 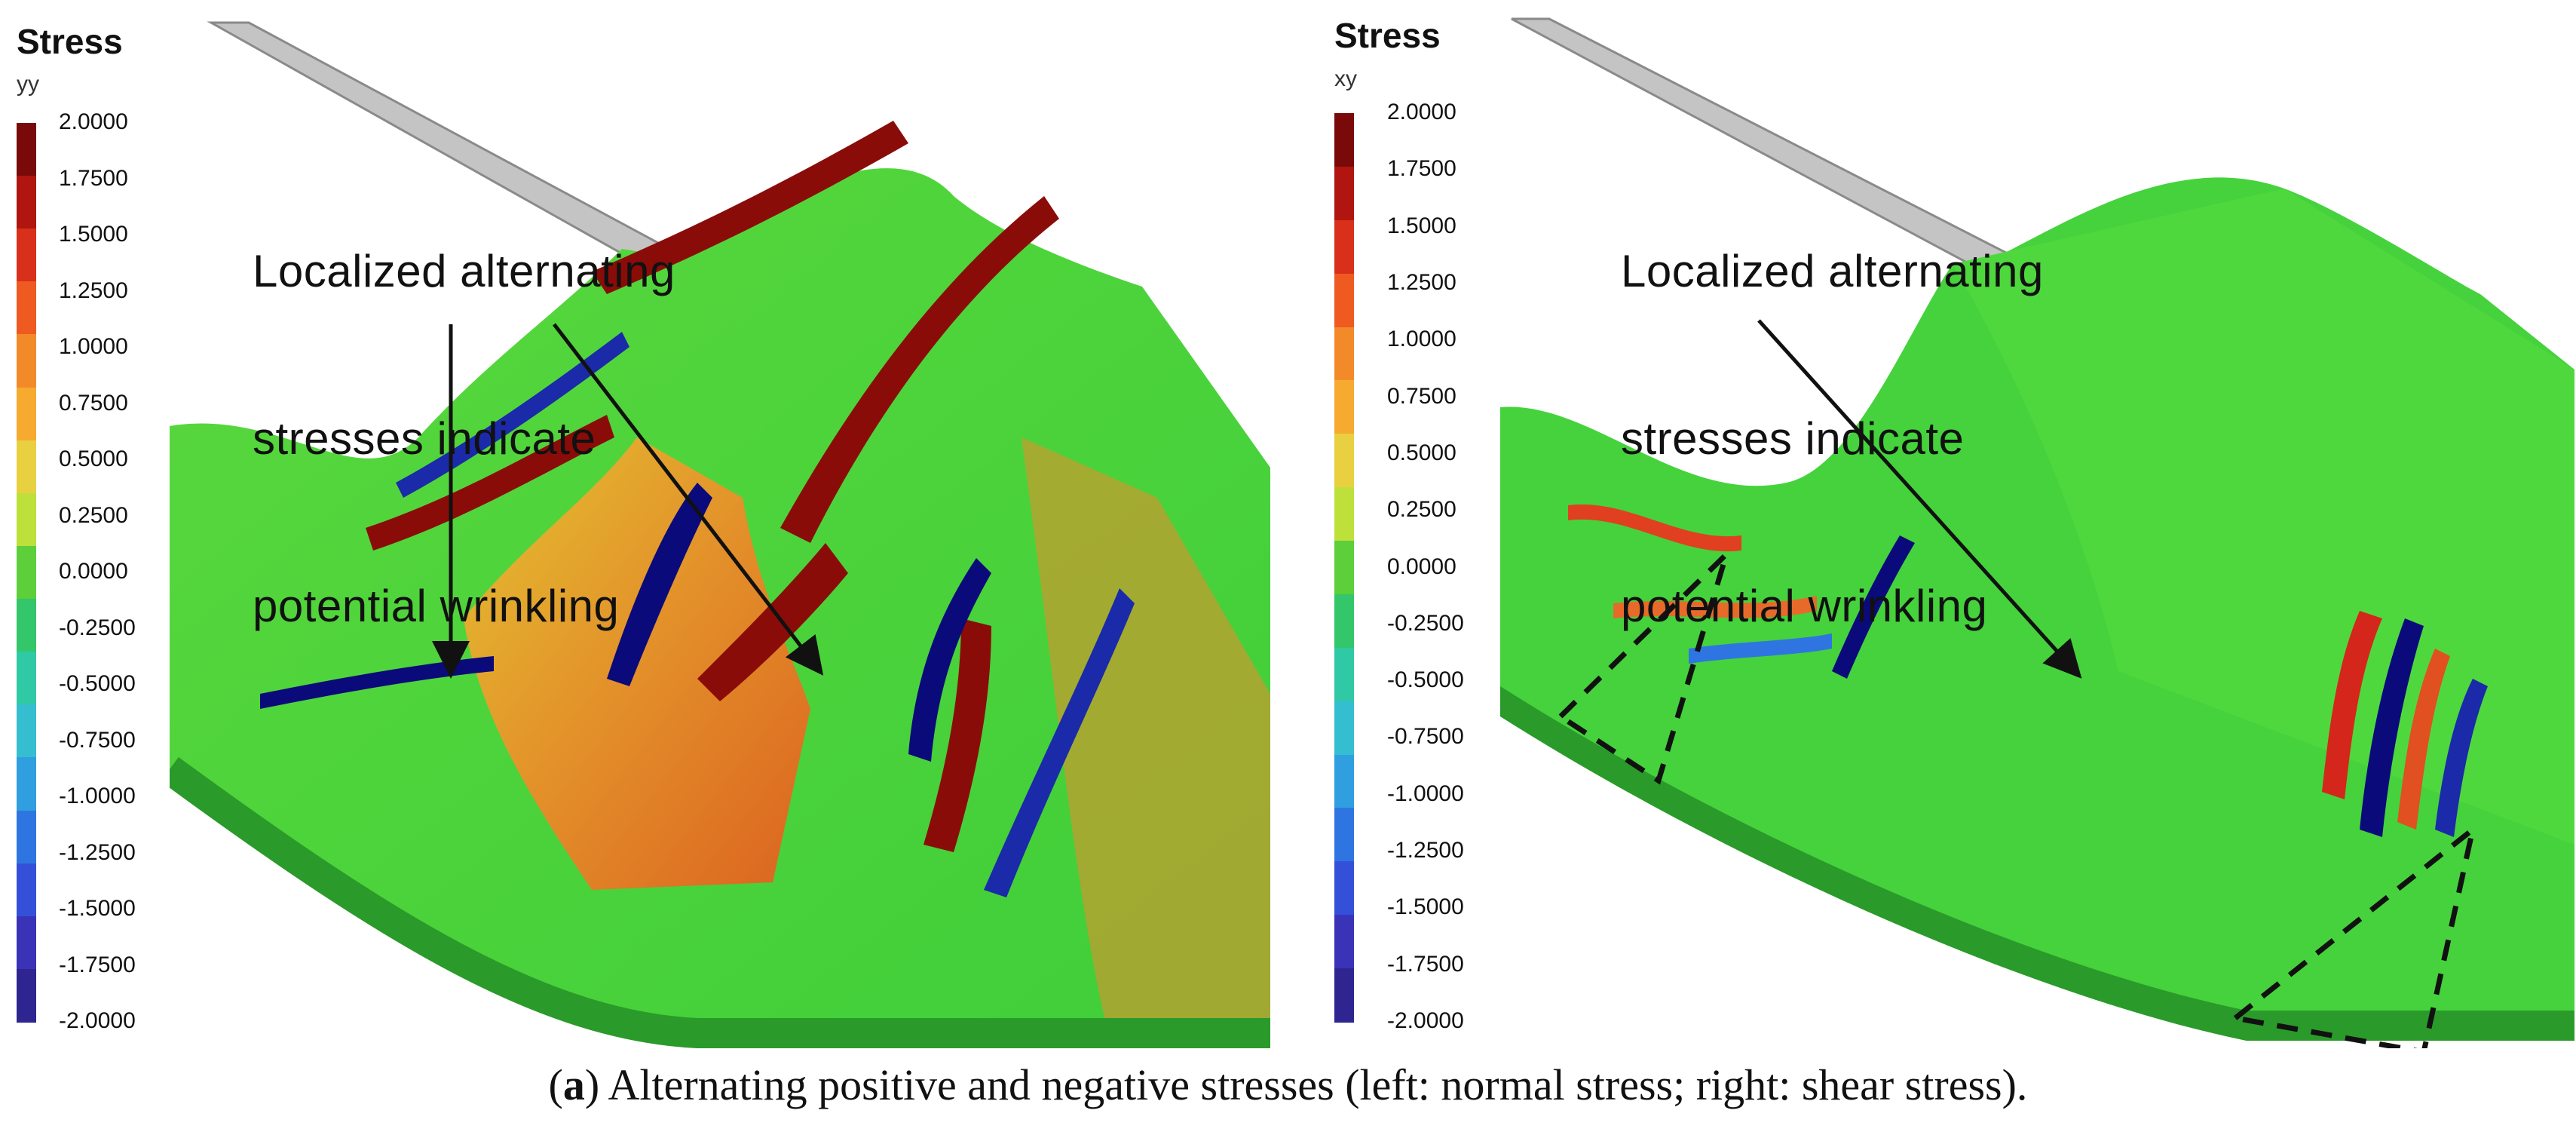 What do you see at coordinates (1421, 169) in the screenshot?
I see `colorbar-tick-label: 1.7500` at bounding box center [1421, 169].